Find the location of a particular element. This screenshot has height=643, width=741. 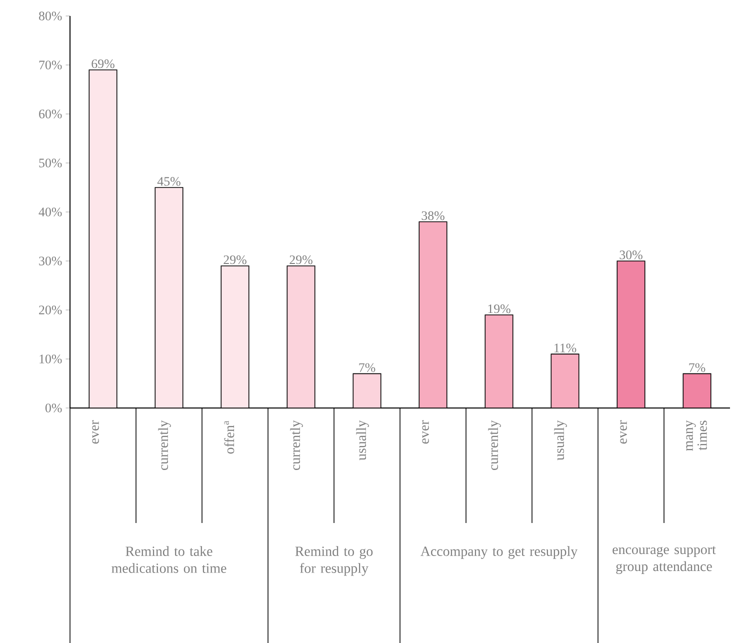

data-label: 19% is located at coordinates (499, 309).